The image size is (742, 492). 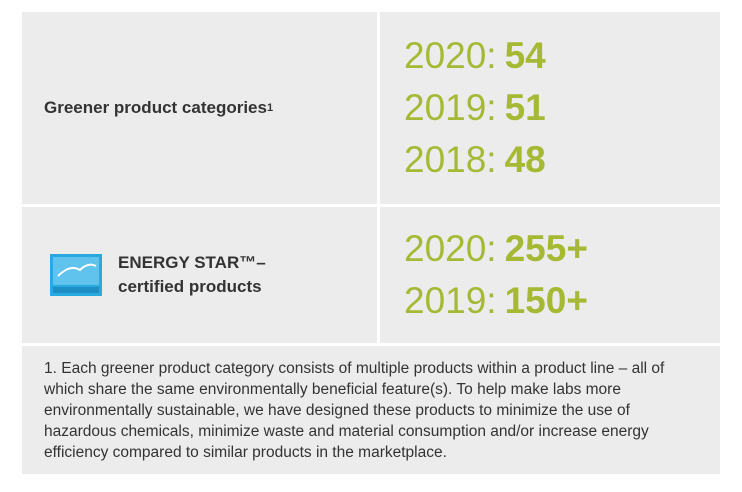 I want to click on value: 150+, so click(x=546, y=300).